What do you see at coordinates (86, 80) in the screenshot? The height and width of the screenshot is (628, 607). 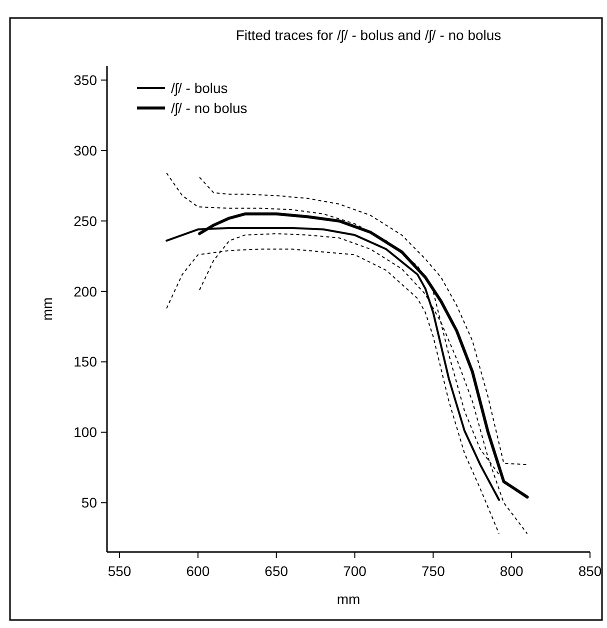 I see `y-tick-label: 350` at bounding box center [86, 80].